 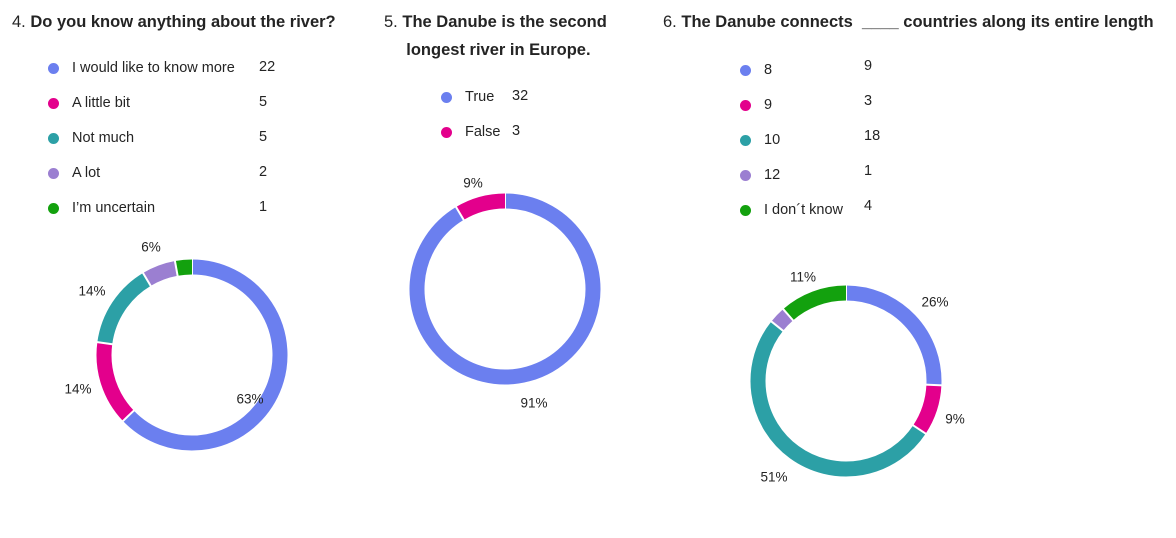 I want to click on donut-slice-false, so click(x=481, y=207).